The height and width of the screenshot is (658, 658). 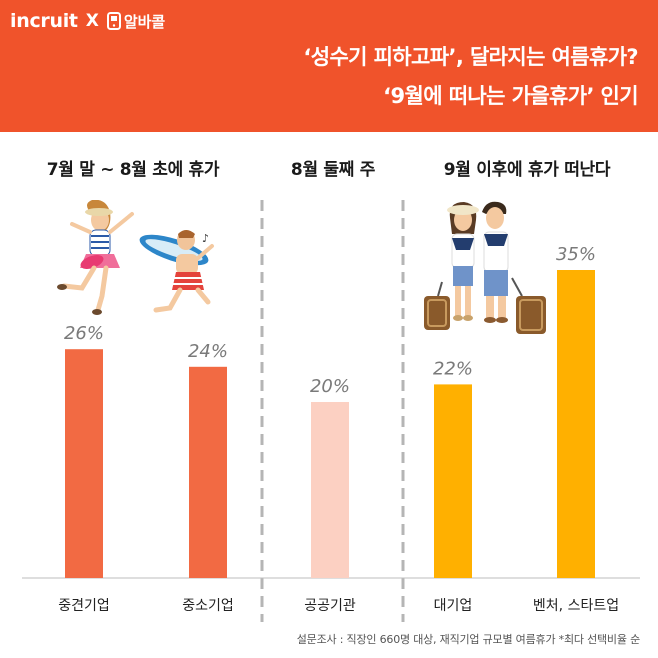 I want to click on value-label-5: 35%, so click(x=576, y=254).